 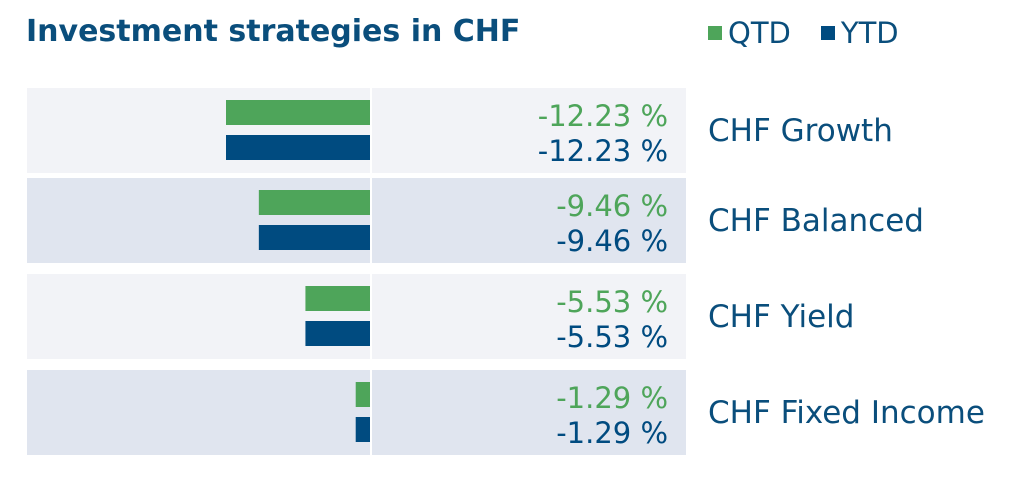 I want to click on legend-item-ytd: YTD, so click(x=859, y=33).